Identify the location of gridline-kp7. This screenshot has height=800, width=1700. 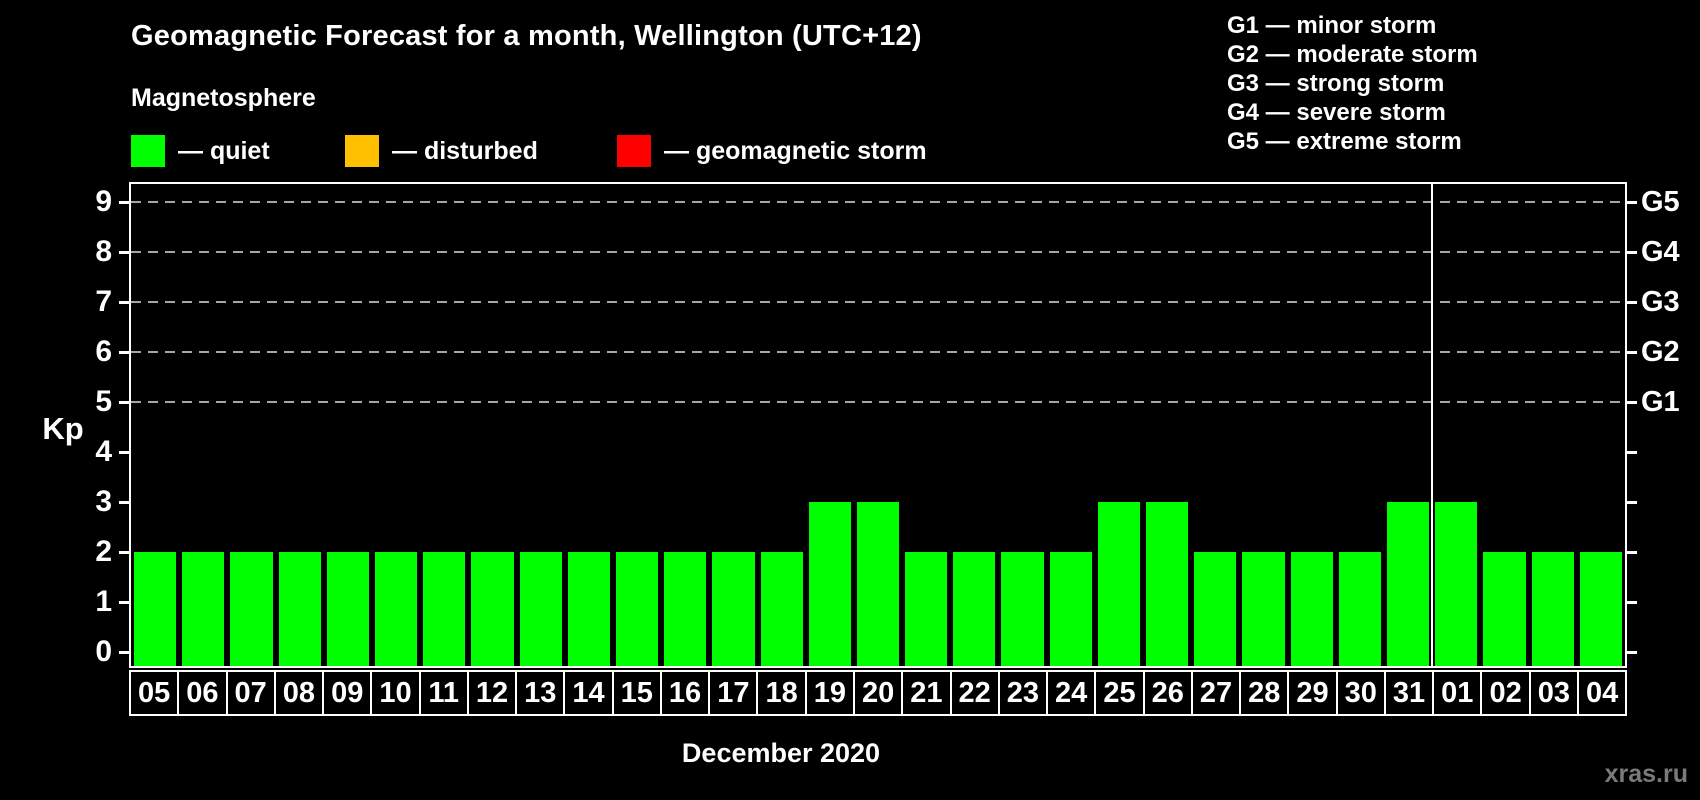
(878, 302).